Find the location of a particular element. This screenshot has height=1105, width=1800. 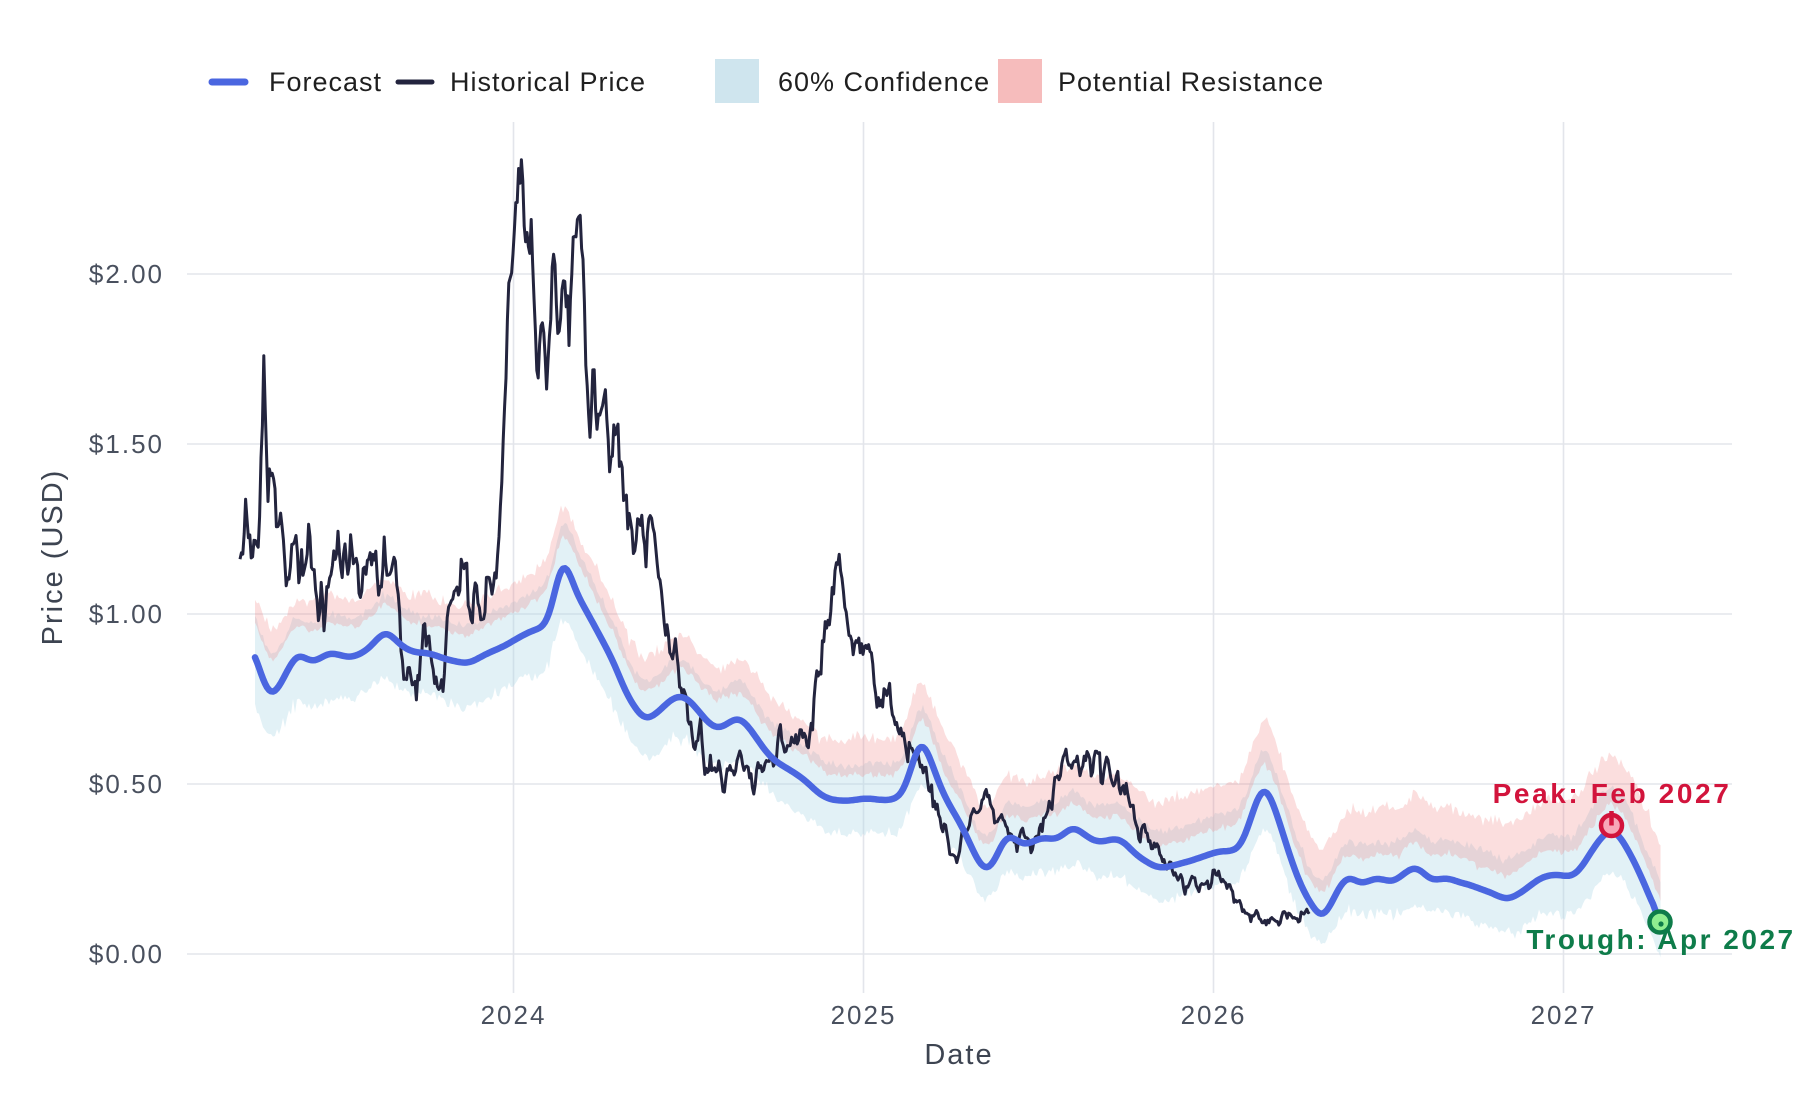

svg-text: 2027 is located at coordinates (1564, 1015).